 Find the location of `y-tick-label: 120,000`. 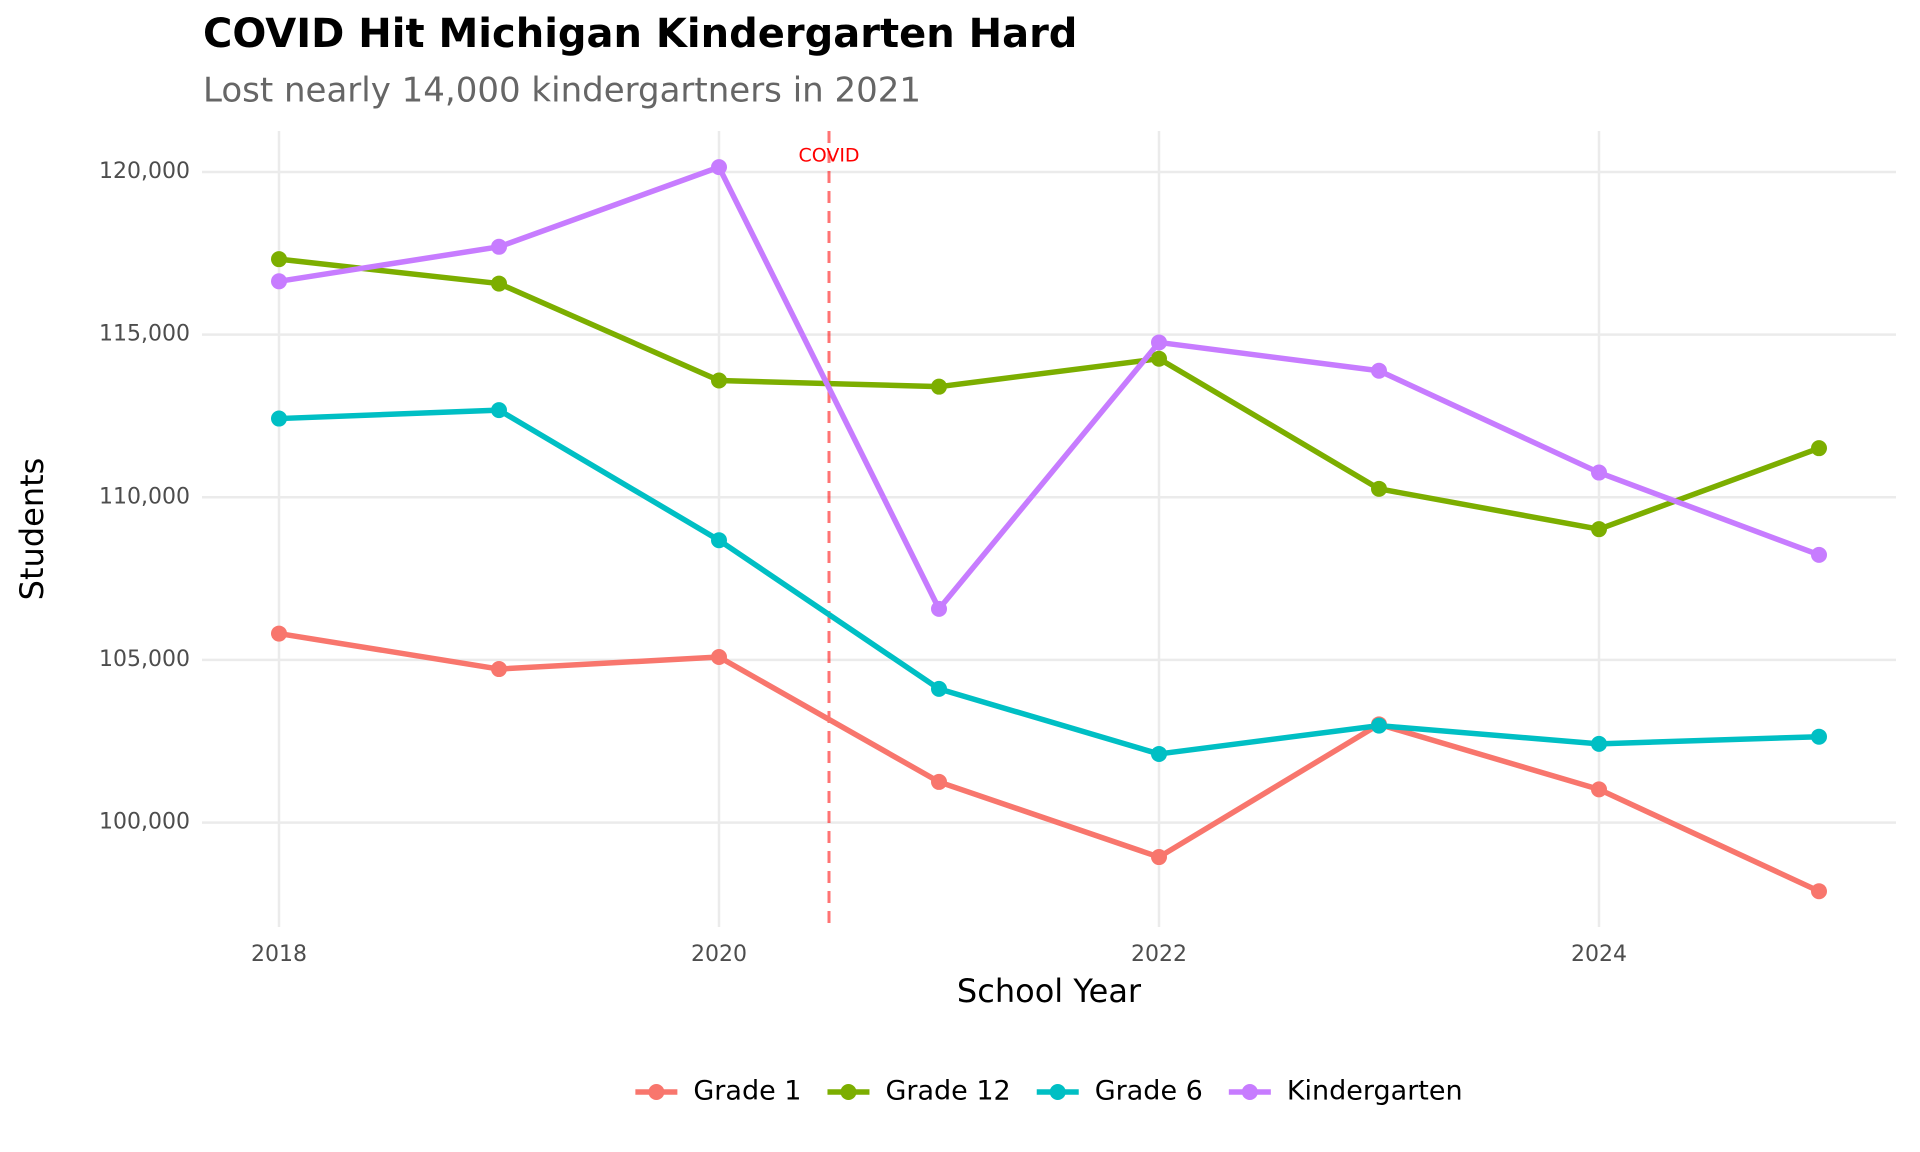

y-tick-label: 120,000 is located at coordinates (144, 171).